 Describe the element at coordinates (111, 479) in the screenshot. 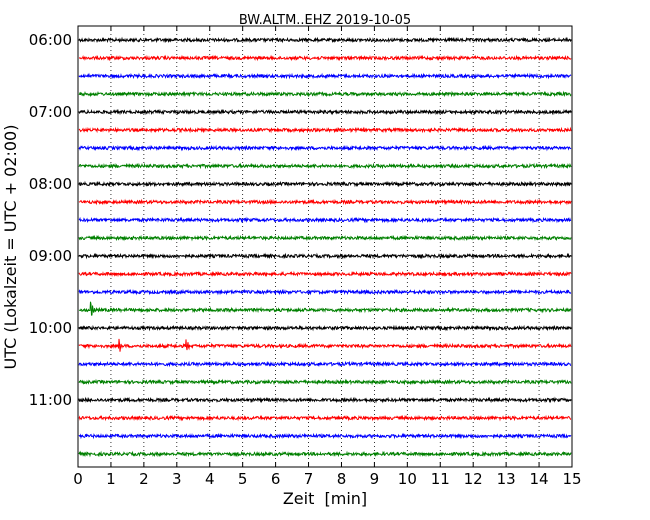

I see `x-tick-label: 1` at that location.